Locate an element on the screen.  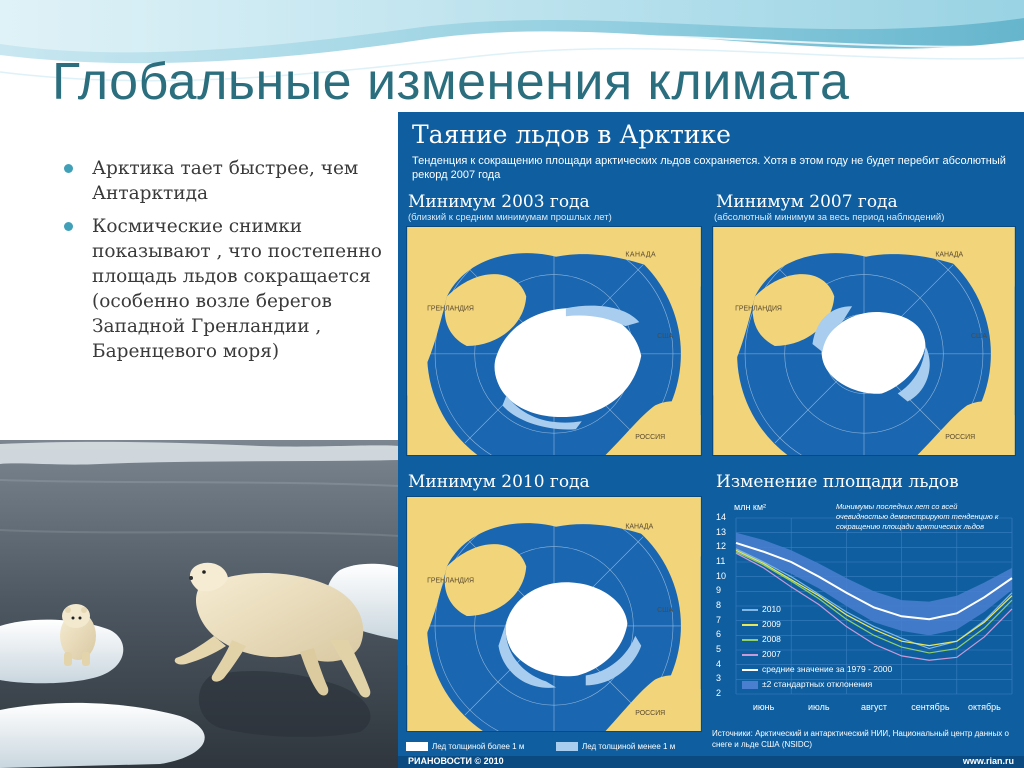
y-tick-label: 4 is located at coordinates (719, 663).